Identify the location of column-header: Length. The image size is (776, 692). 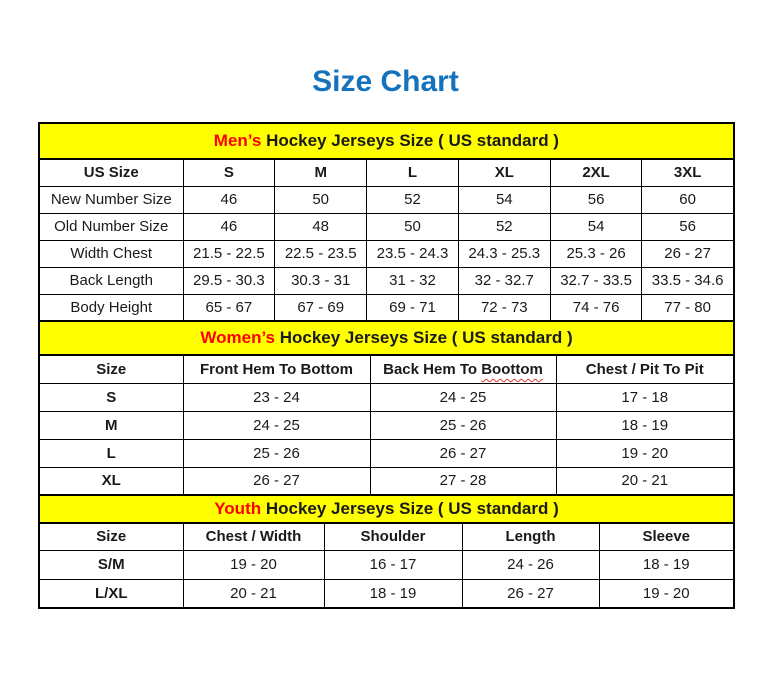
(530, 536).